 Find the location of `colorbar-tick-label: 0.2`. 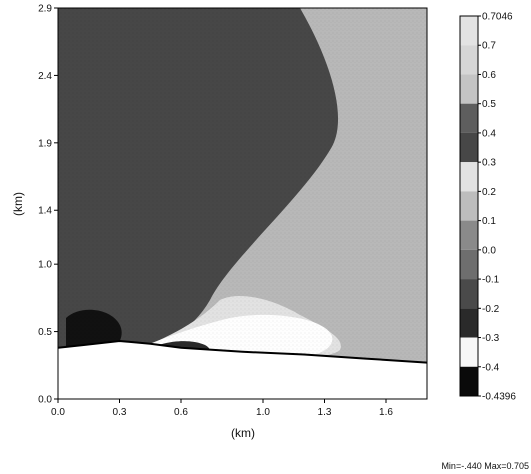

colorbar-tick-label: 0.2 is located at coordinates (489, 192).